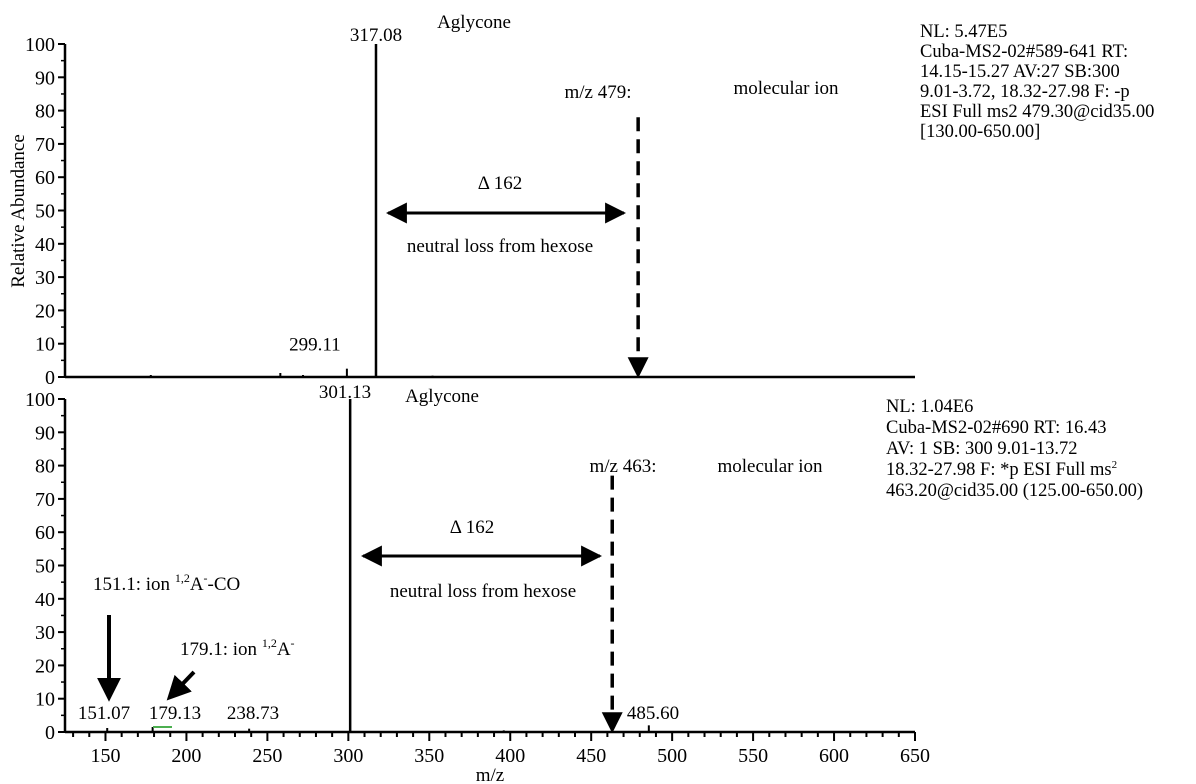 The width and height of the screenshot is (1196, 784). I want to click on x-tick-label: 400, so click(510, 756).